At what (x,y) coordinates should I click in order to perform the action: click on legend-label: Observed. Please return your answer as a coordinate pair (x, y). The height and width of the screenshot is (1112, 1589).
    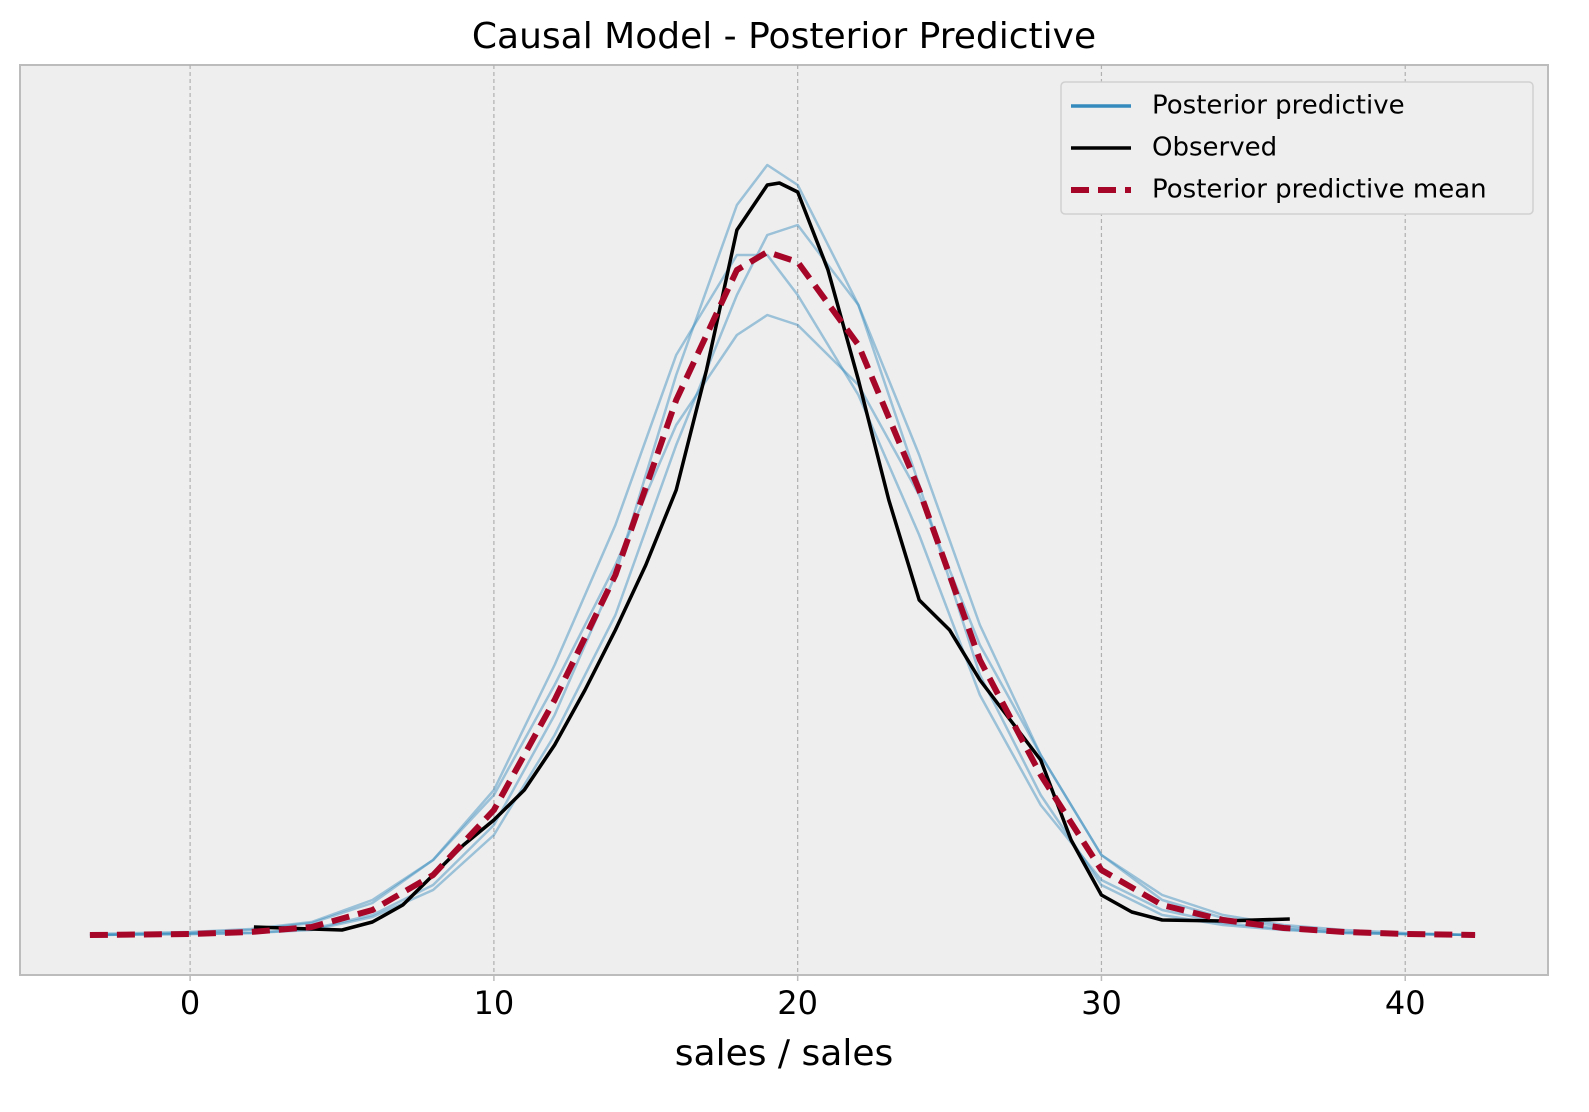
    Looking at the image, I should click on (1214, 148).